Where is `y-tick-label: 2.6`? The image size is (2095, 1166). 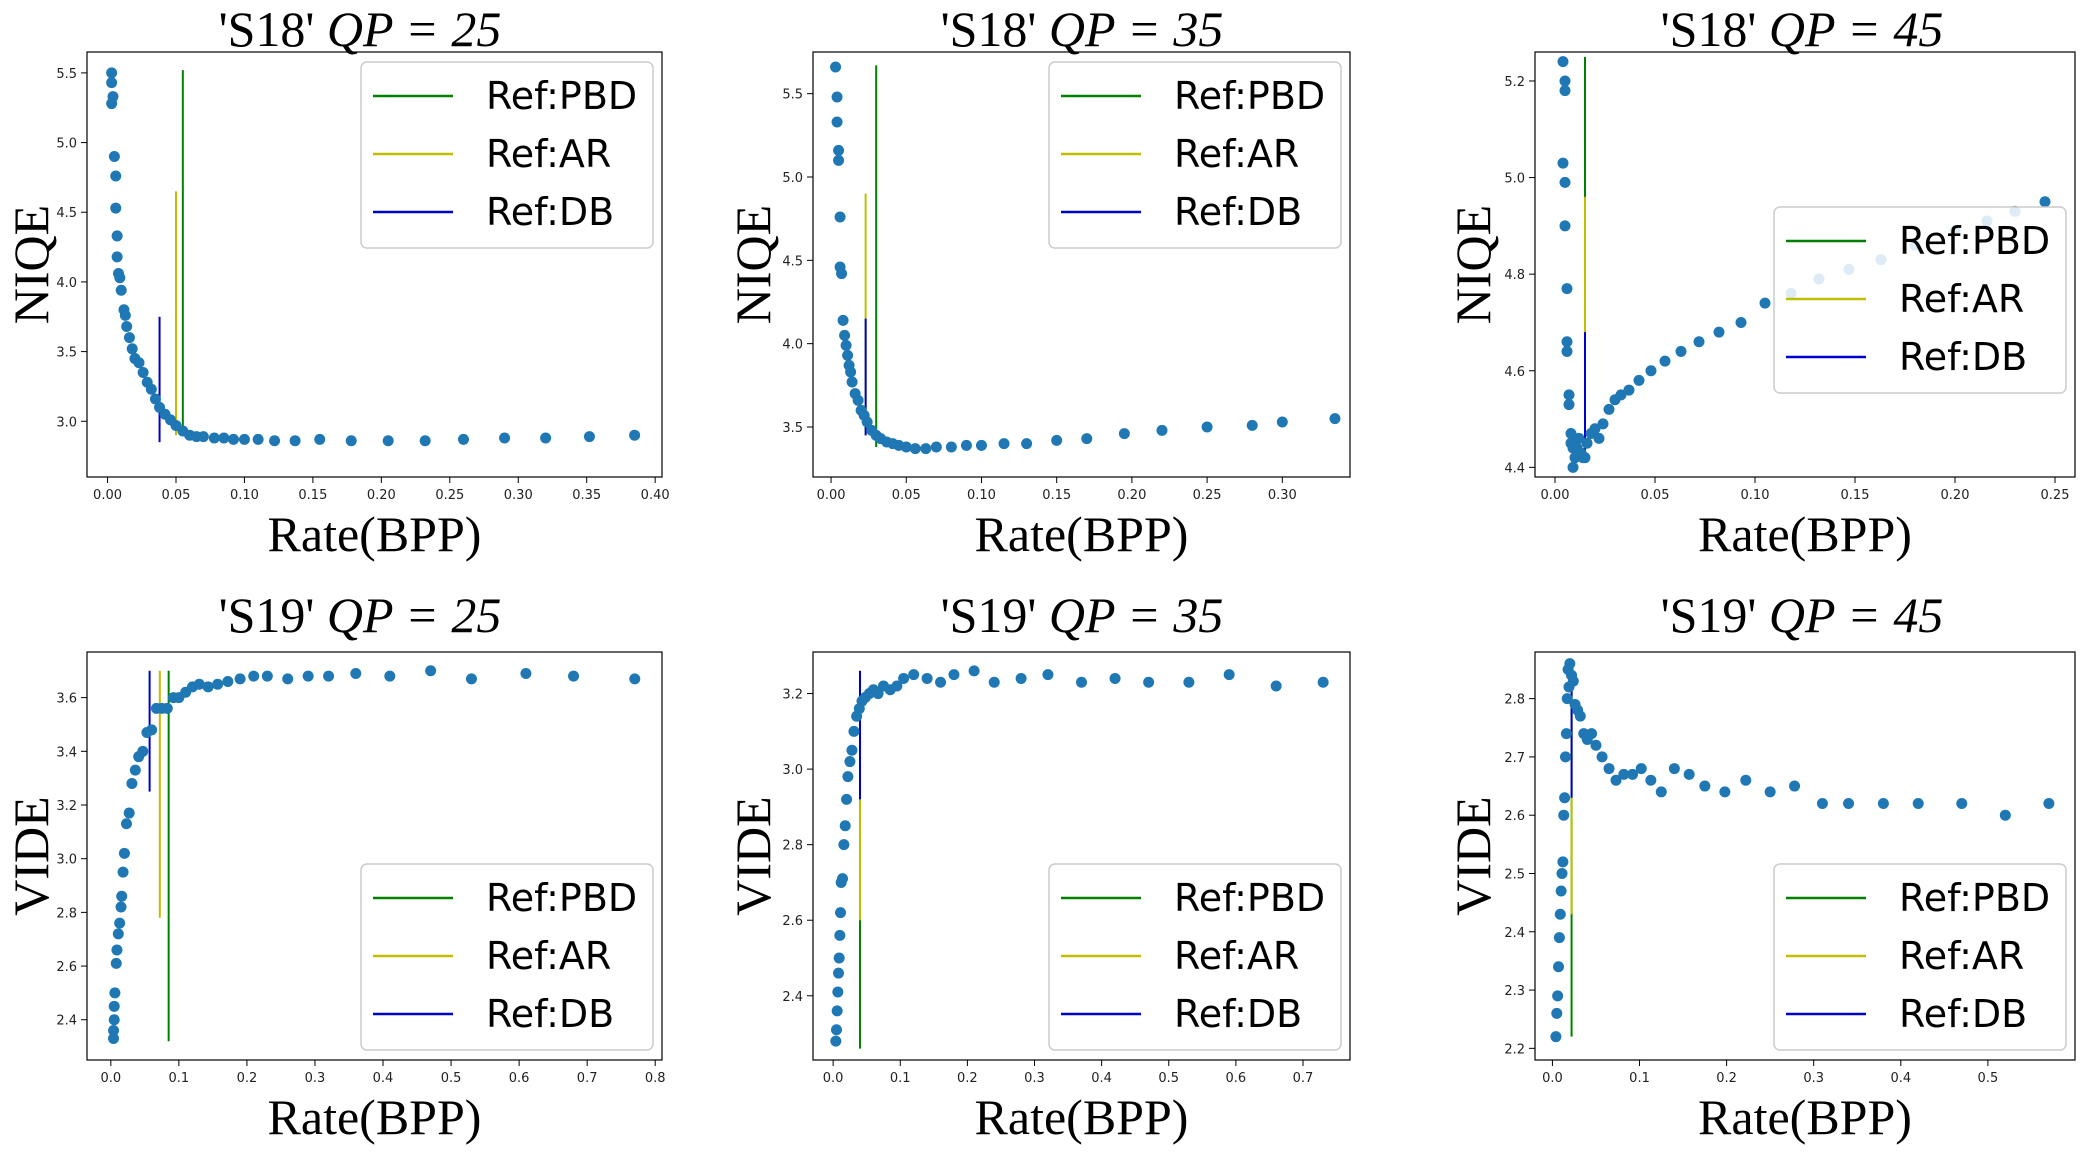 y-tick-label: 2.6 is located at coordinates (1514, 816).